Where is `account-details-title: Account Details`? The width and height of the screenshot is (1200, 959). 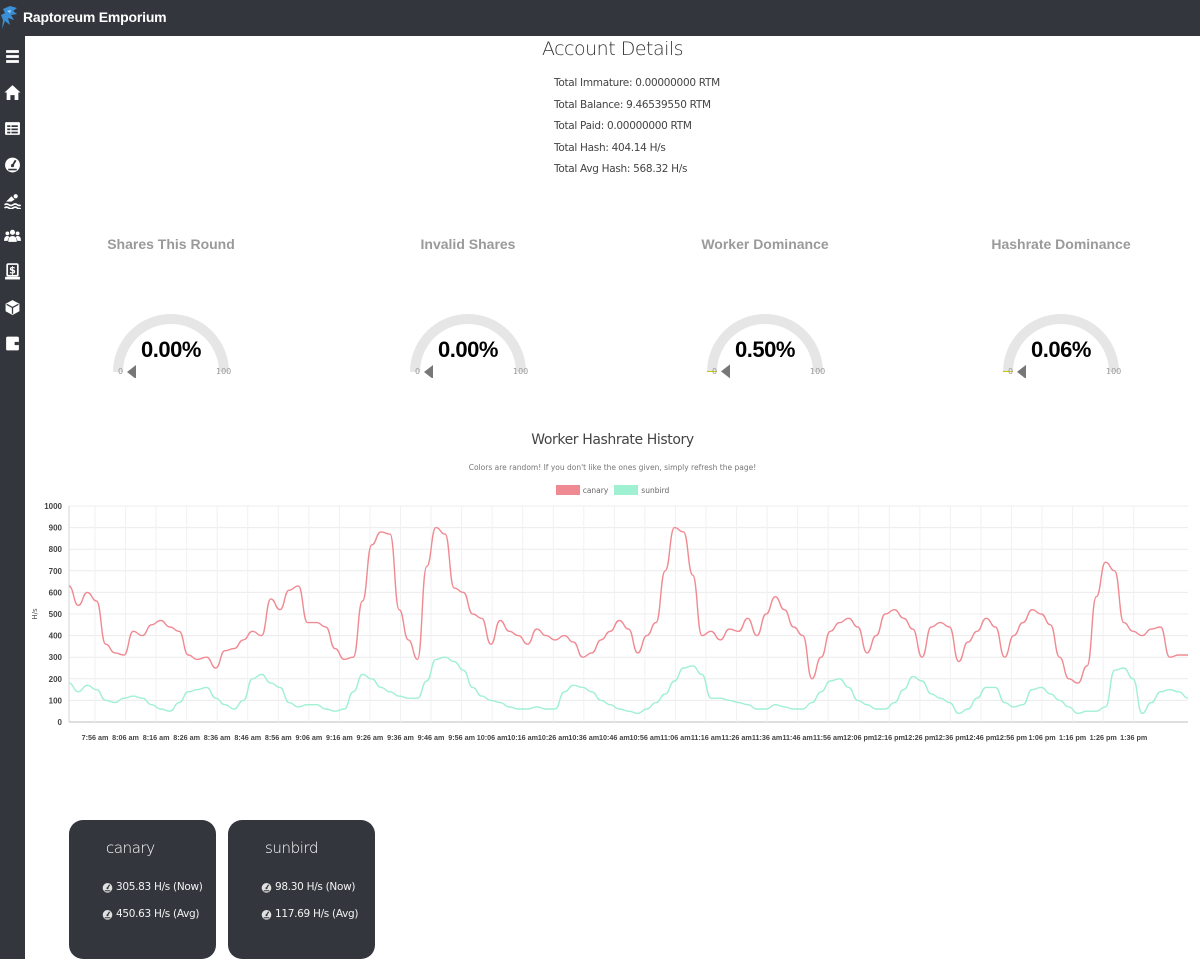 account-details-title: Account Details is located at coordinates (612, 49).